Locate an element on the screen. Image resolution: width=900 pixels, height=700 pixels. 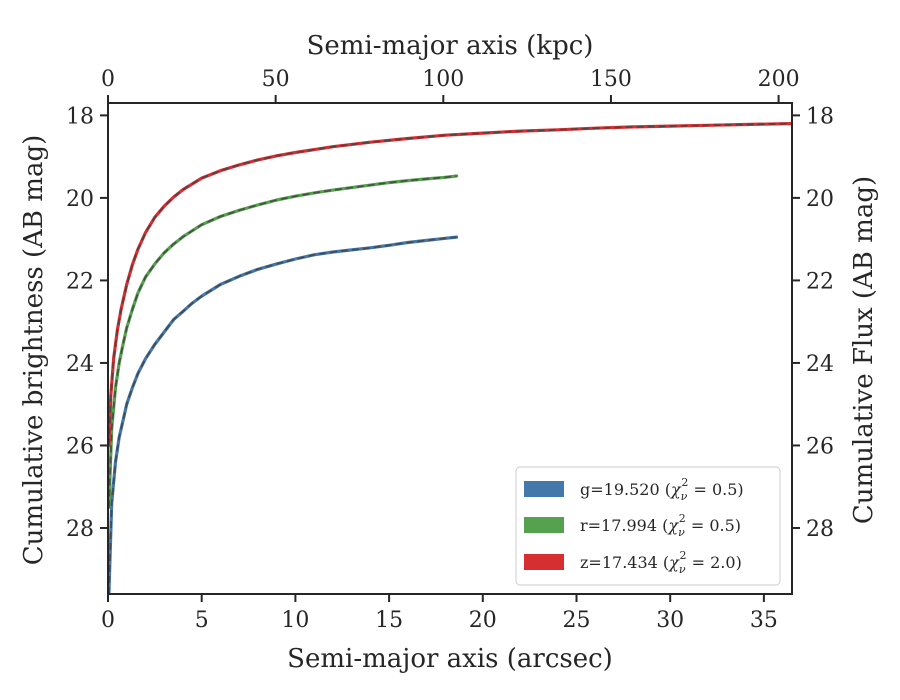
y2-axis-title: Cumulative Flux (AB mag) is located at coordinates (864, 350).